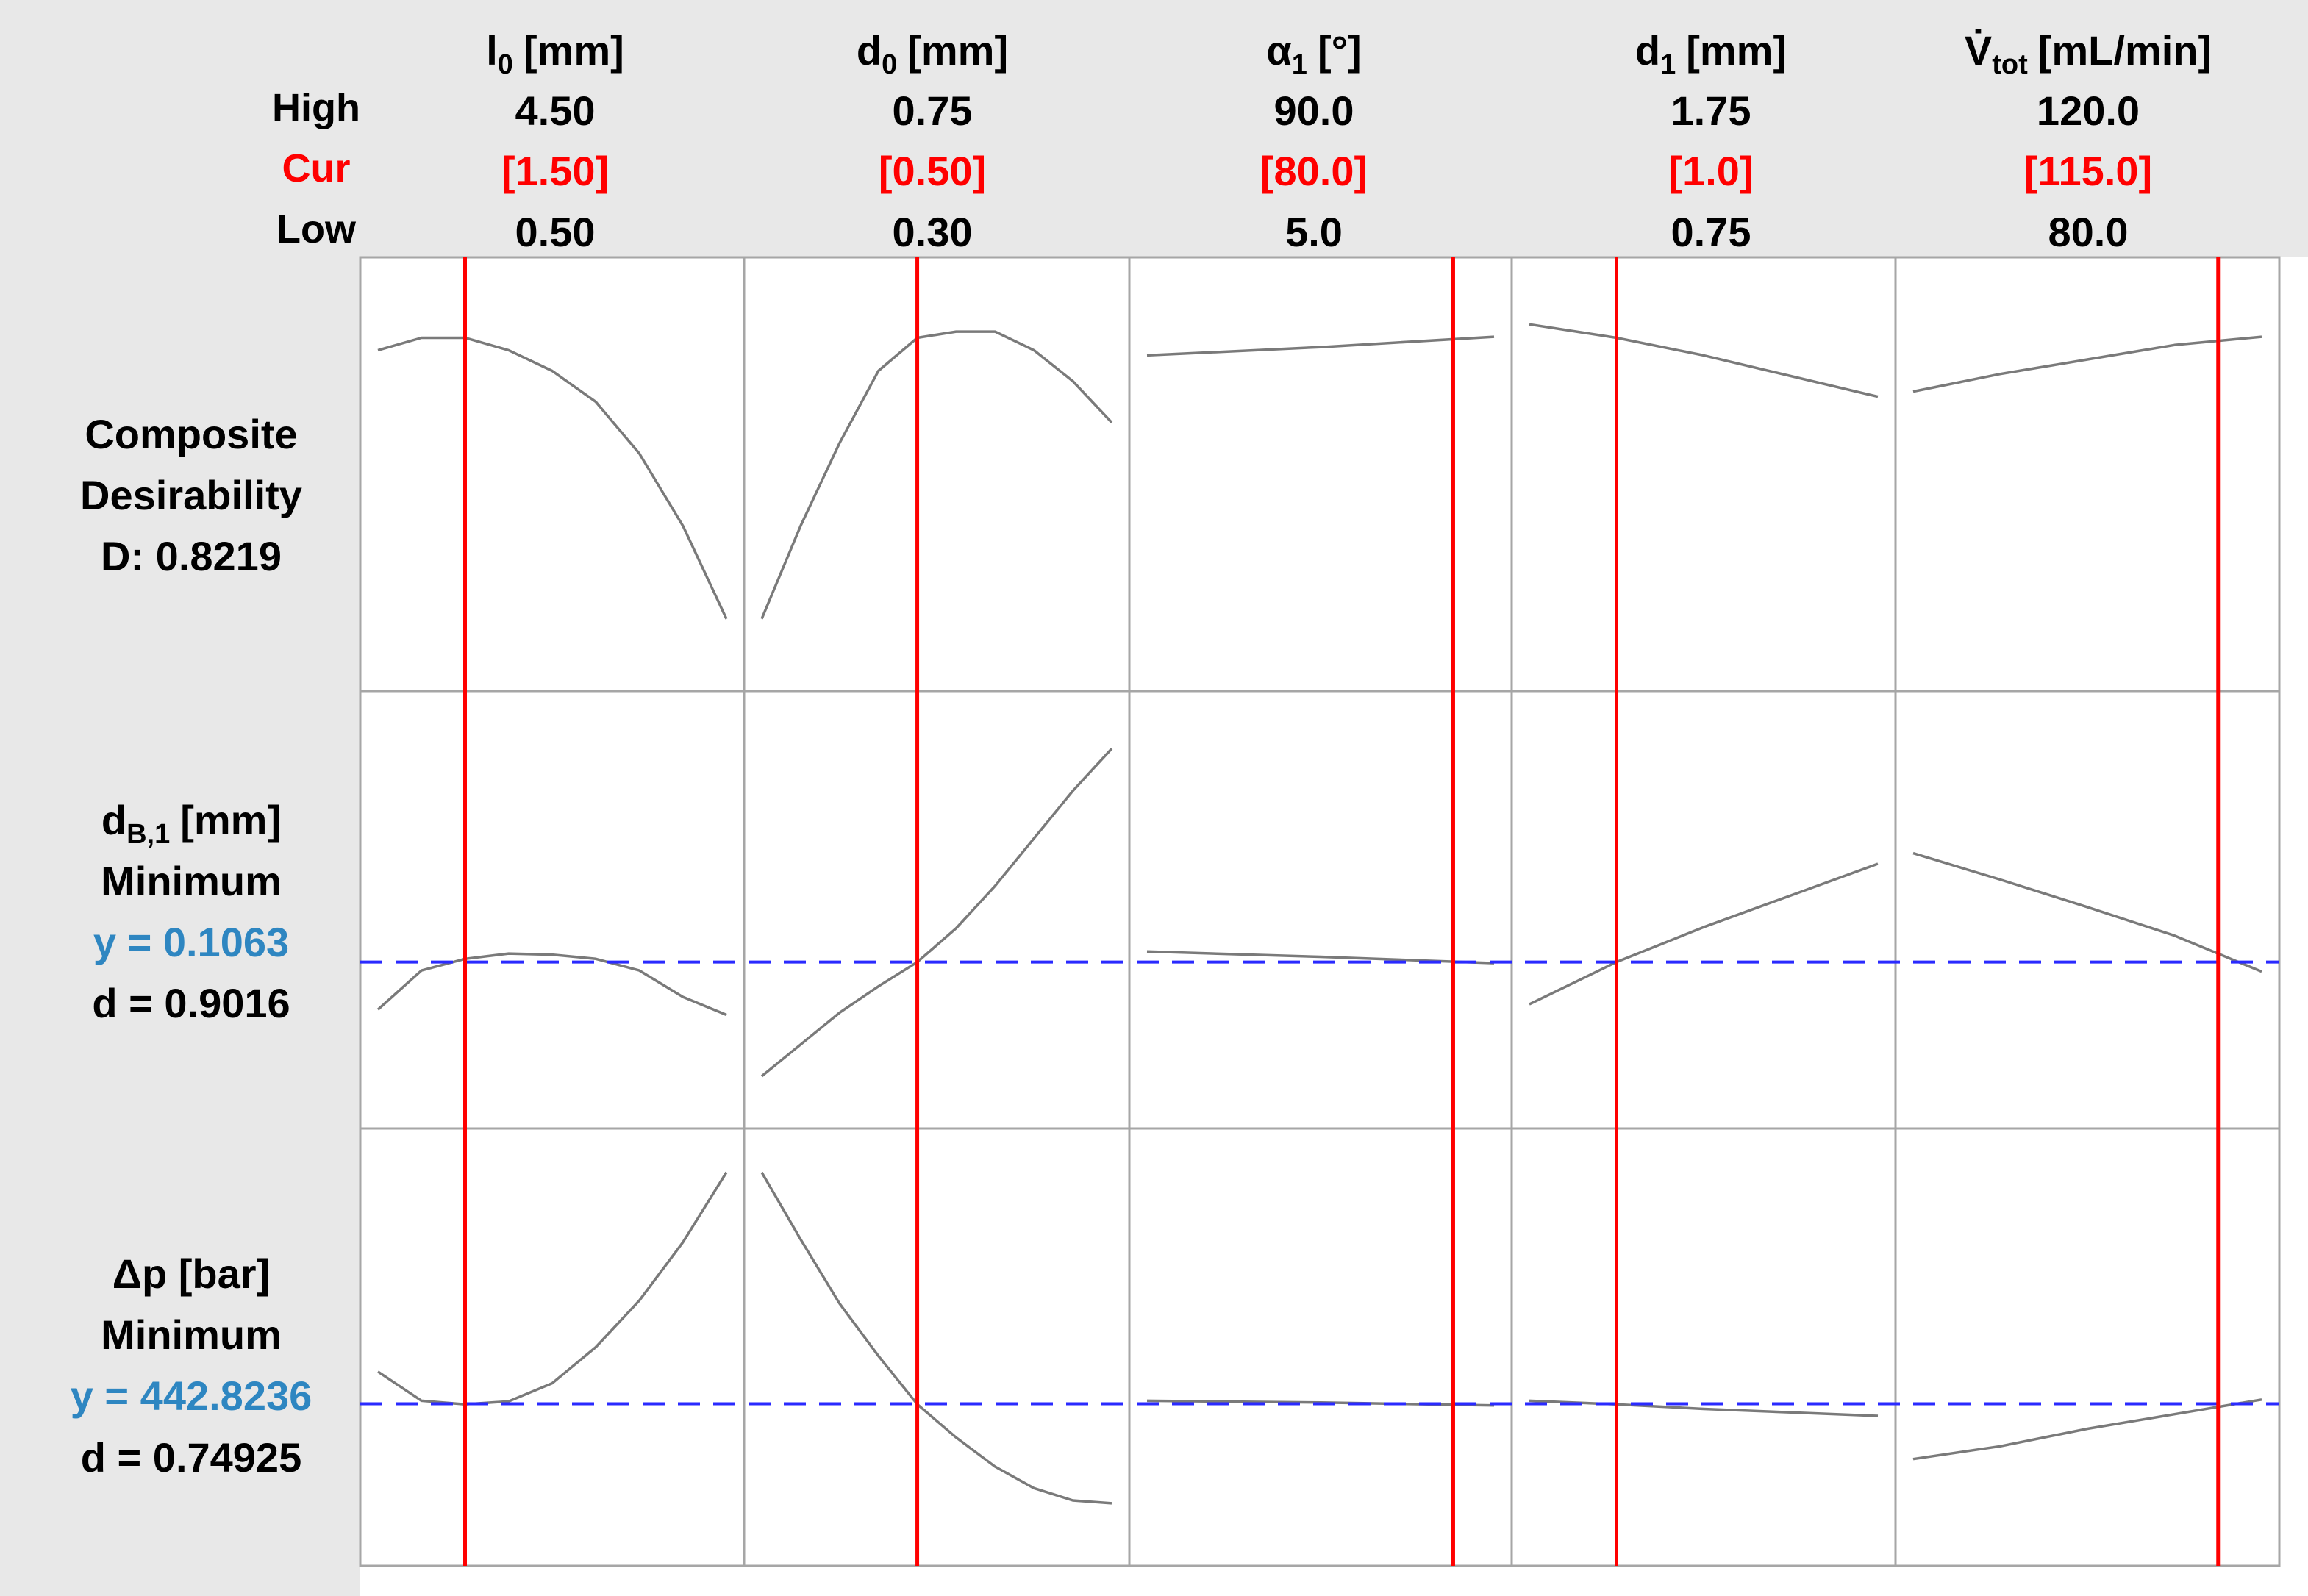 This screenshot has width=2308, height=1596. I want to click on factor-column: d0 [mm] 0.75 [0.50] 0.30, so click(932, 141).